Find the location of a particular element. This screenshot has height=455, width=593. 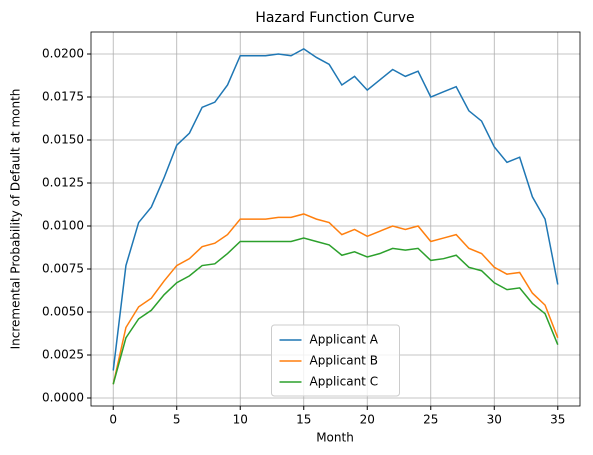

legend-box is located at coordinates (335, 360).